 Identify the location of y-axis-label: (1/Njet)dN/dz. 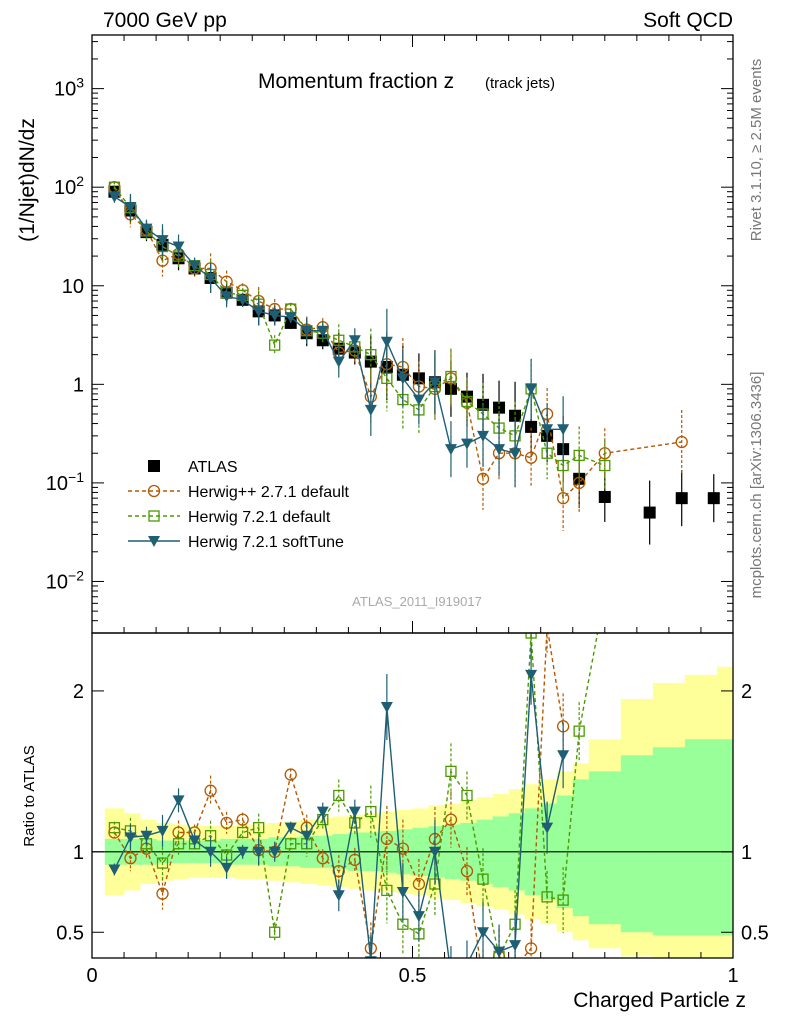
(27, 180).